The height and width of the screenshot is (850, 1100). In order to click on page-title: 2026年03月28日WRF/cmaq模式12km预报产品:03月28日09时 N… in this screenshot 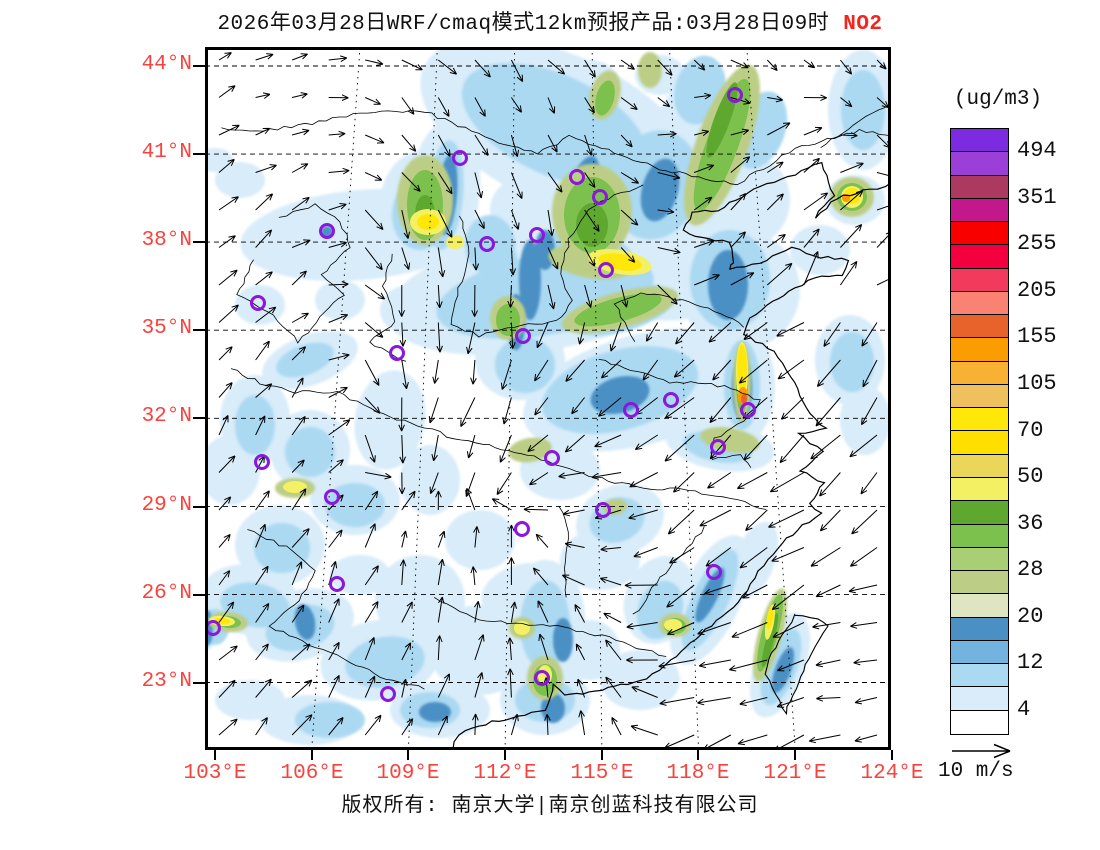, I will do `click(550, 21)`.